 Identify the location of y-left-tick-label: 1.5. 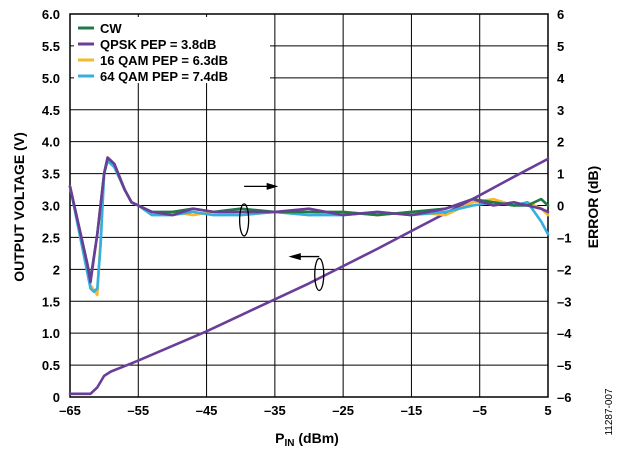
(51, 301).